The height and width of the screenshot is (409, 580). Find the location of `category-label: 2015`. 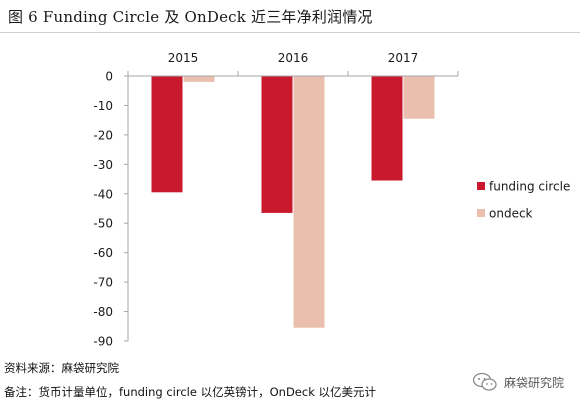

category-label: 2015 is located at coordinates (183, 58).